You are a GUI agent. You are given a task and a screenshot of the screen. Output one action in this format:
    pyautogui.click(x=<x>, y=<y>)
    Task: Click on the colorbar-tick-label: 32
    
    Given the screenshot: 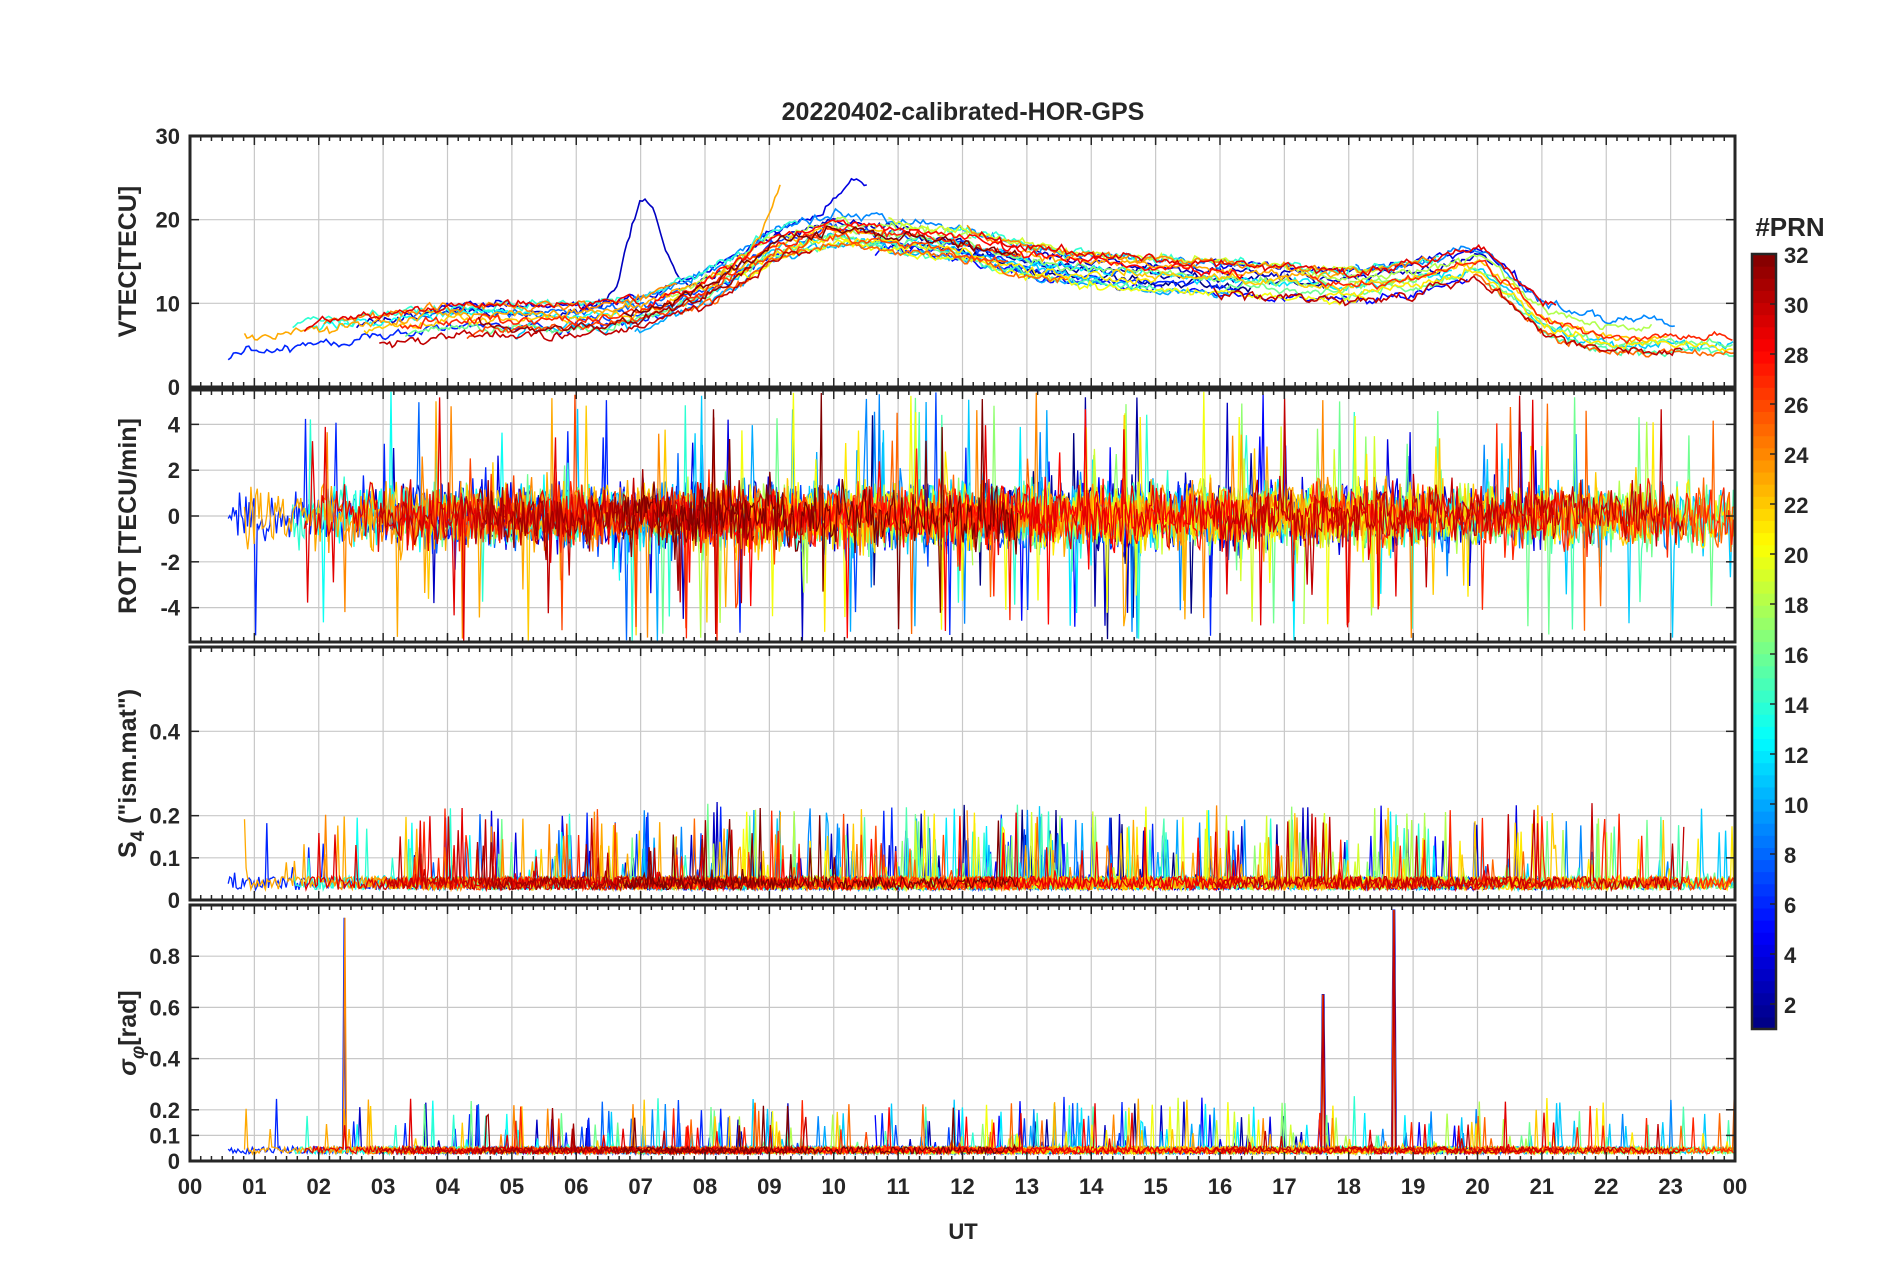 What is the action you would take?
    pyautogui.click(x=1796, y=255)
    